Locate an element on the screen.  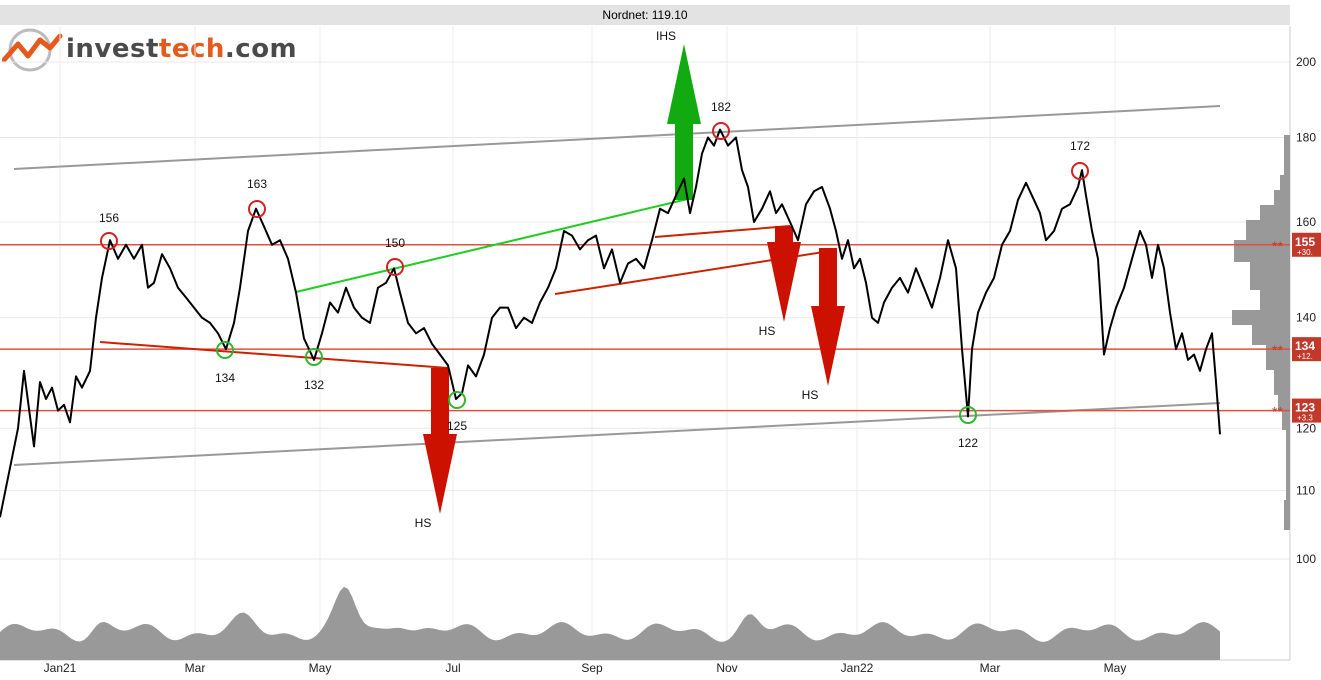
price-label: 163 is located at coordinates (257, 184).